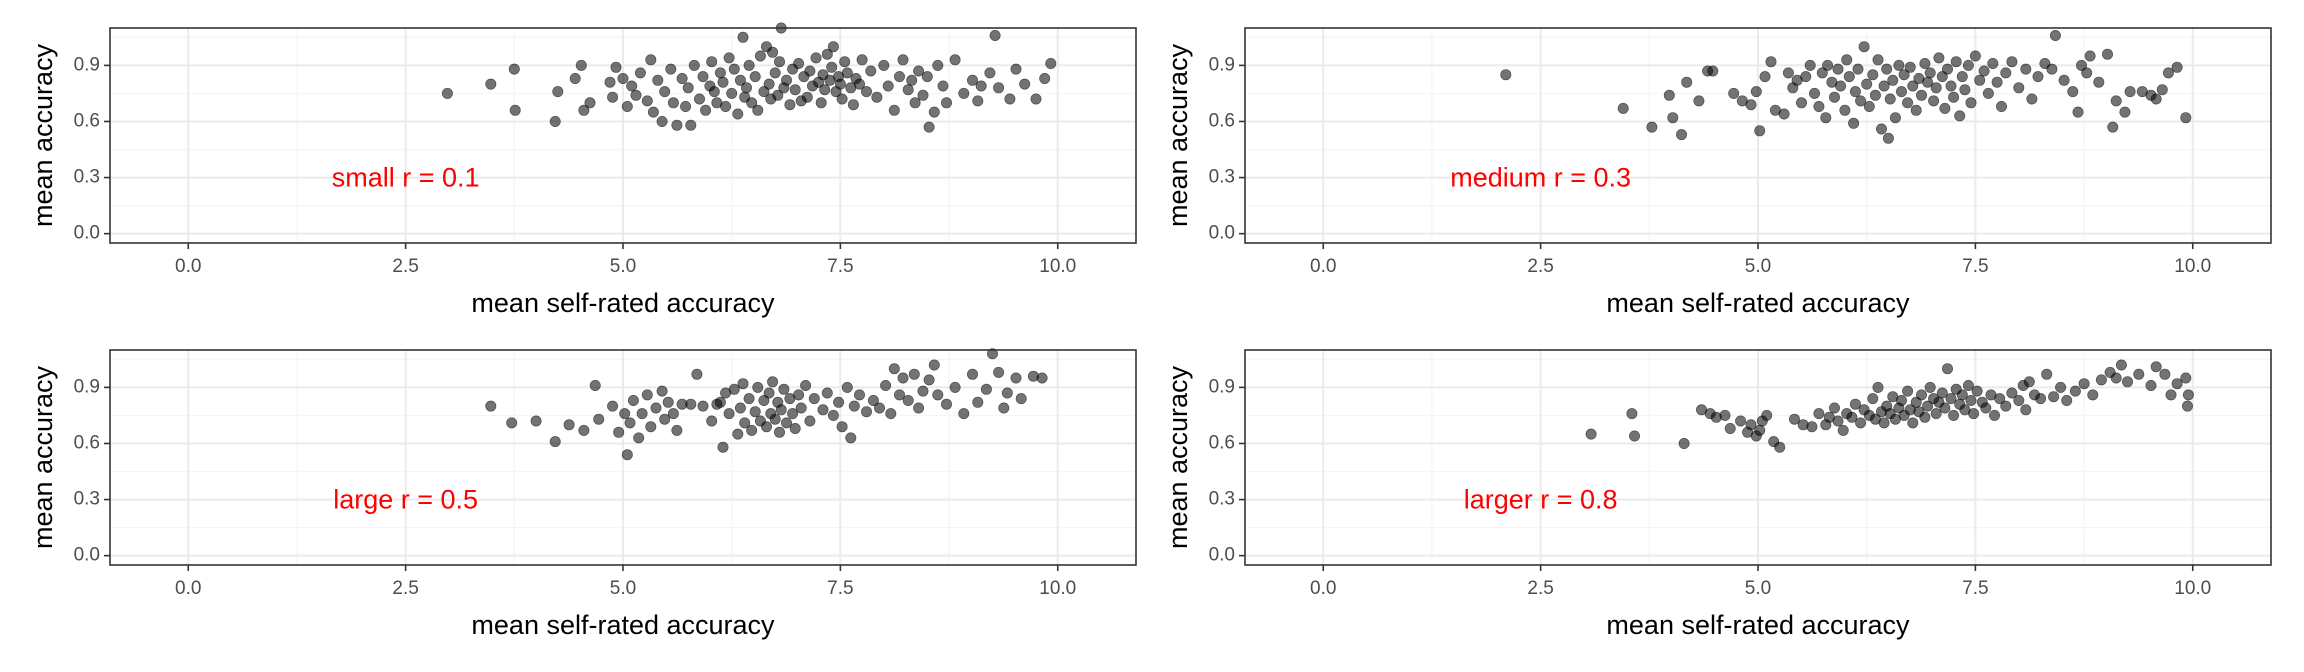 This screenshot has width=2304, height=672. Describe the element at coordinates (1758, 588) in the screenshot. I see `x-tick-label: 5.0` at that location.